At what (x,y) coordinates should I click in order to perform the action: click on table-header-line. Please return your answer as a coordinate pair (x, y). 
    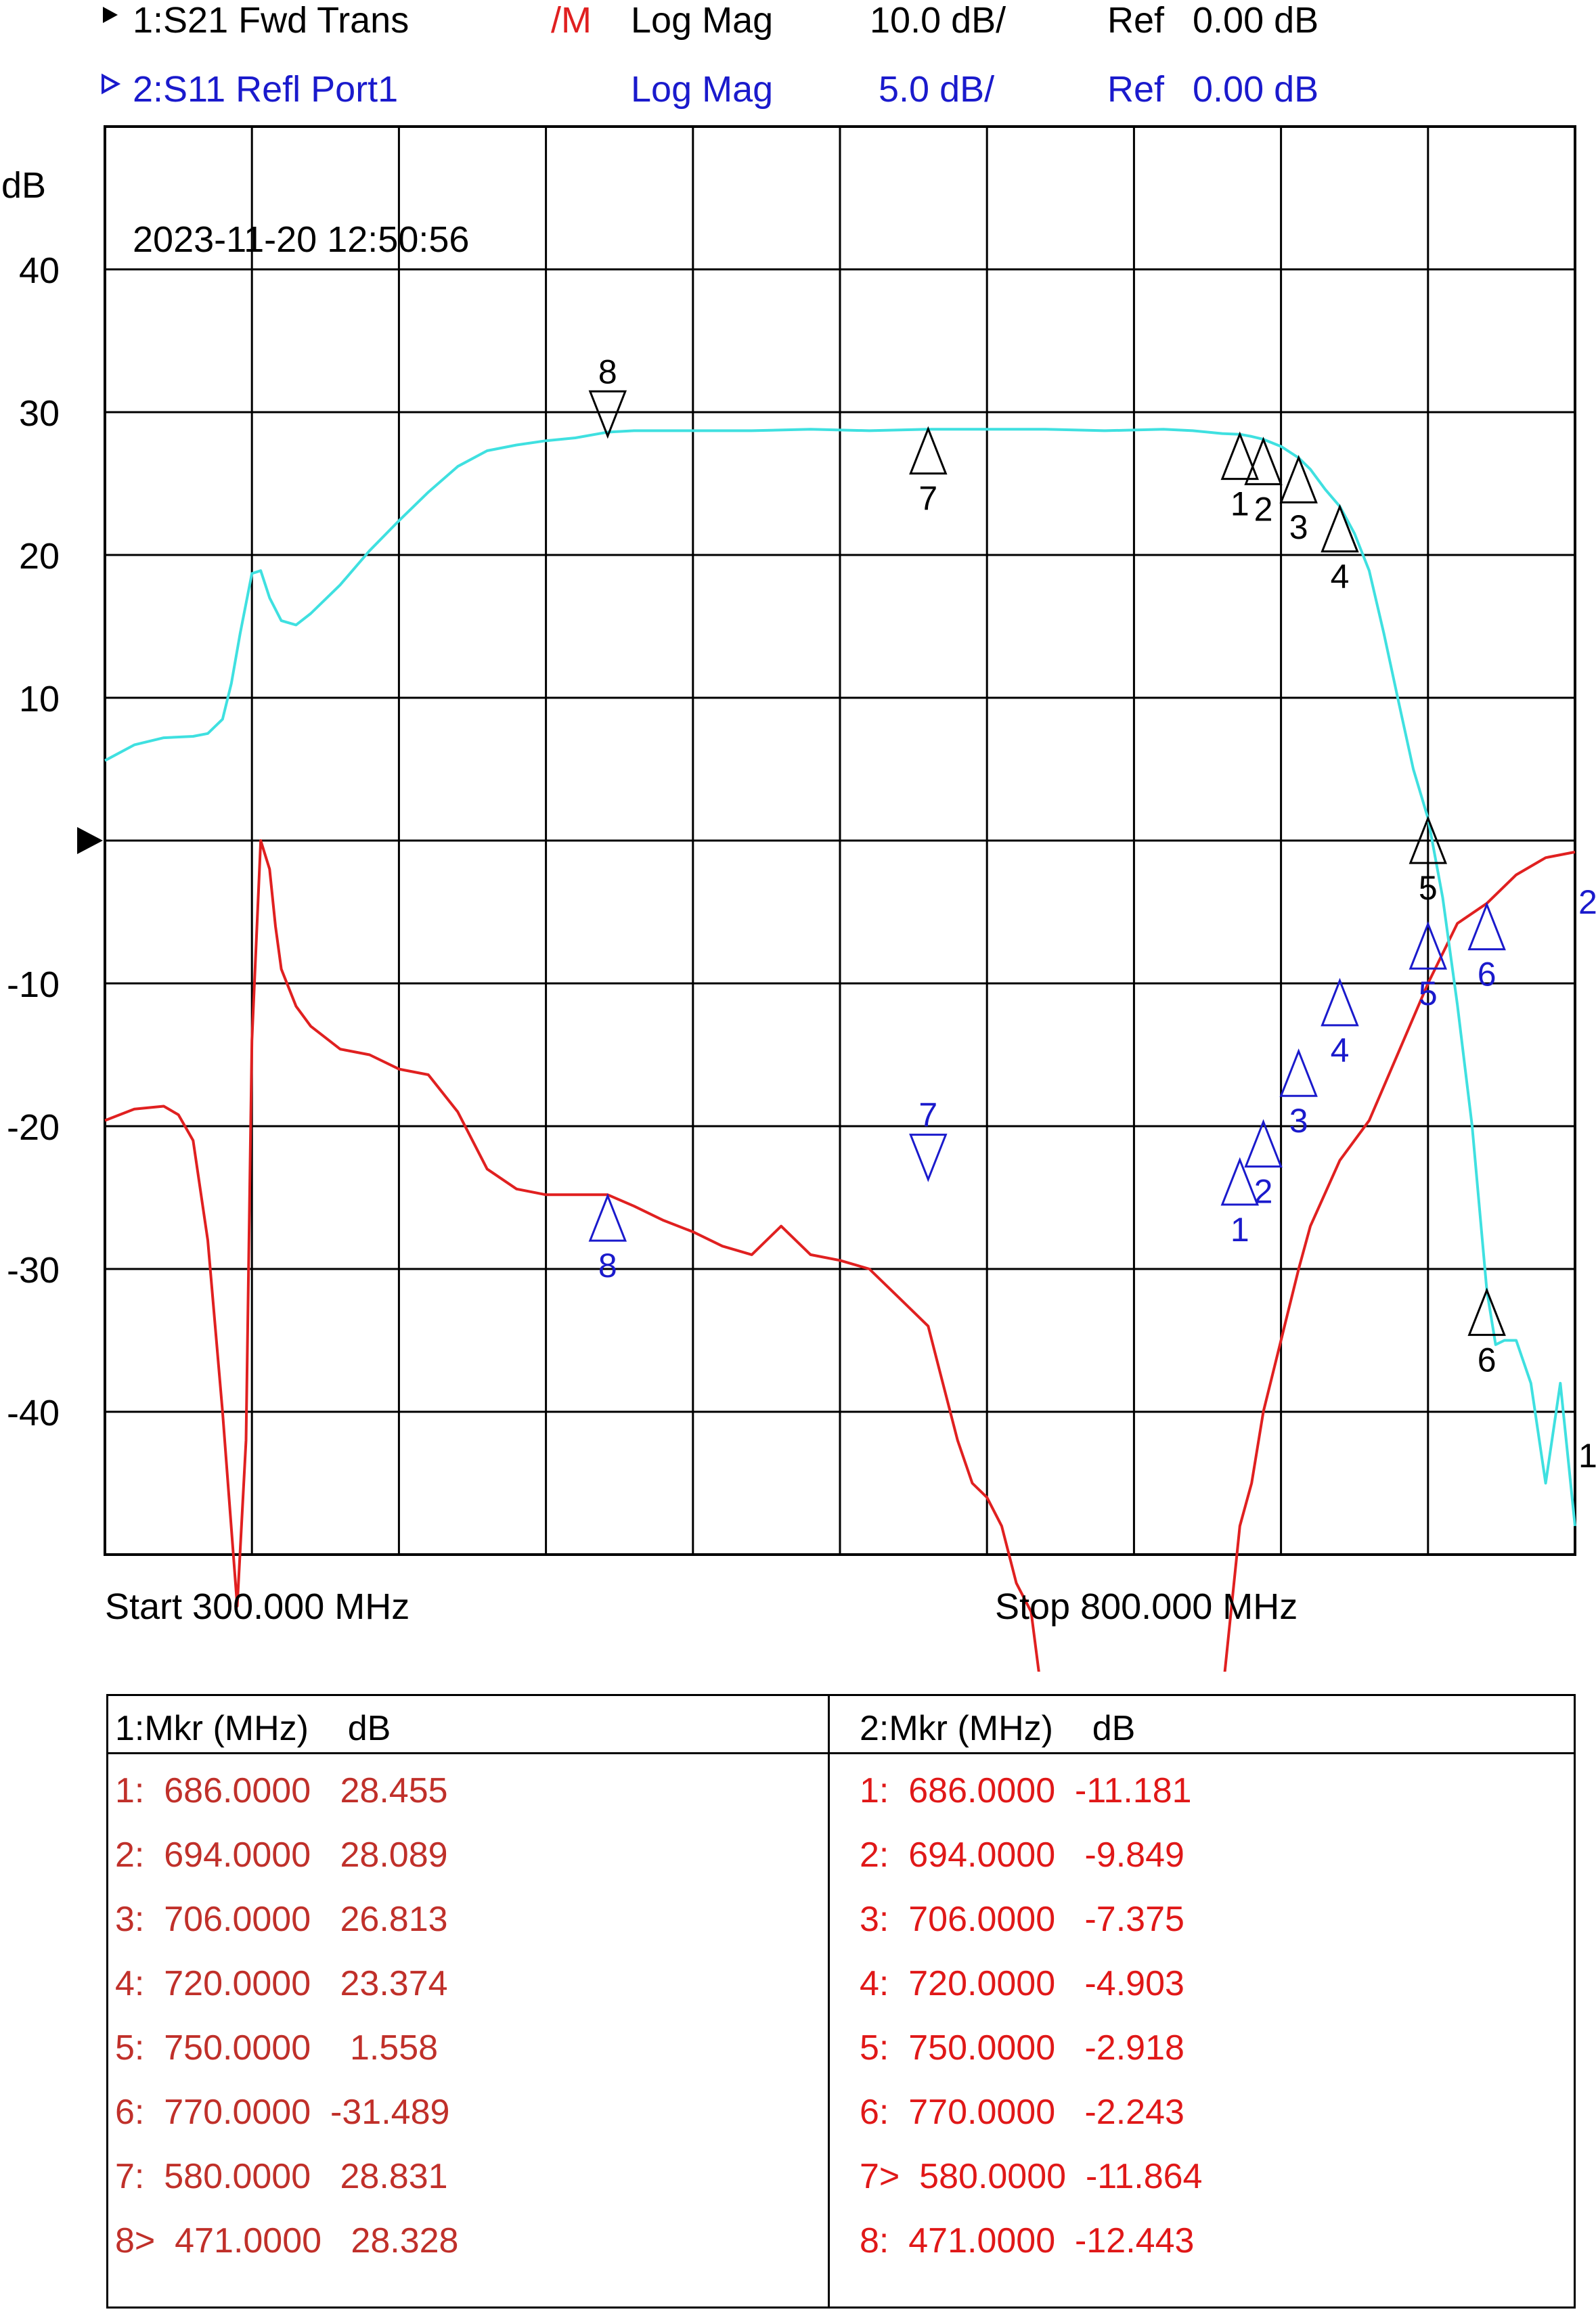
    Looking at the image, I should click on (841, 1753).